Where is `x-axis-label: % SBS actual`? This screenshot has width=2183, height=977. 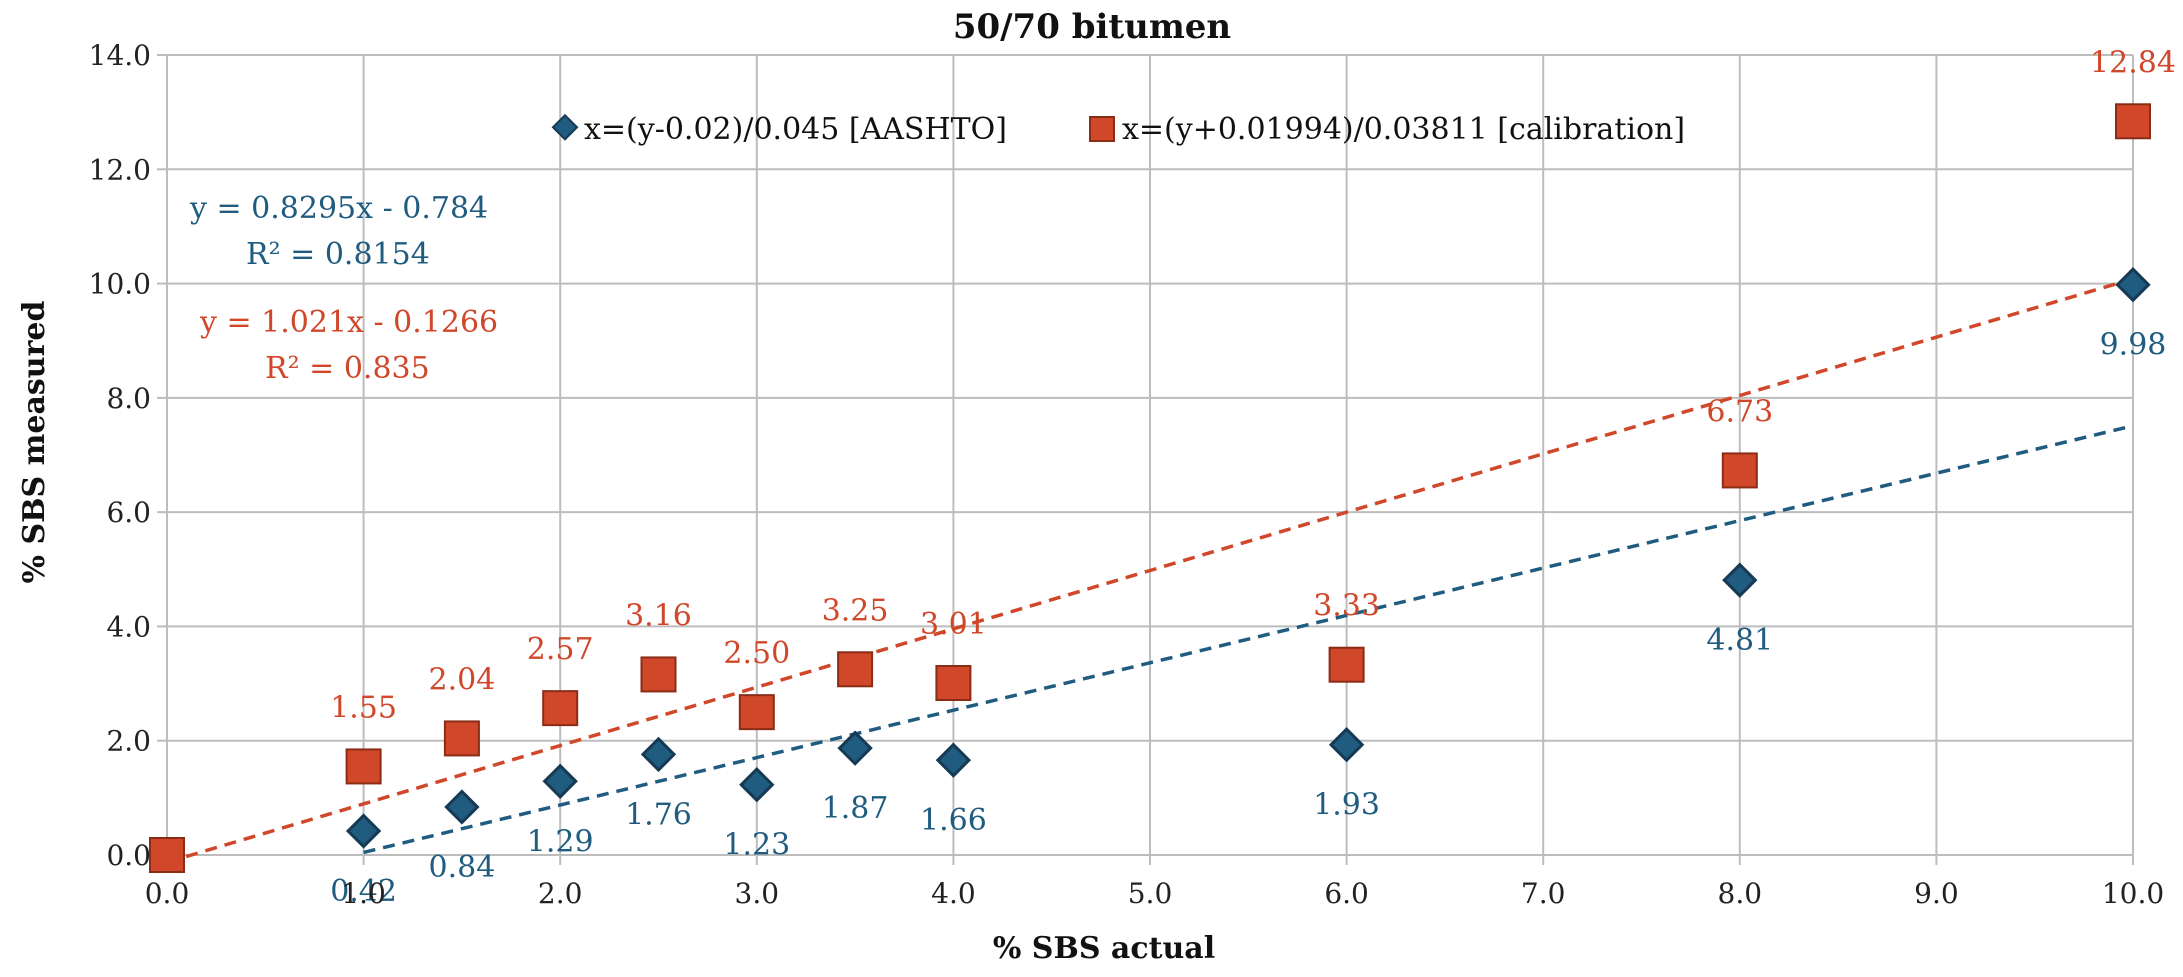 x-axis-label: % SBS actual is located at coordinates (1104, 948).